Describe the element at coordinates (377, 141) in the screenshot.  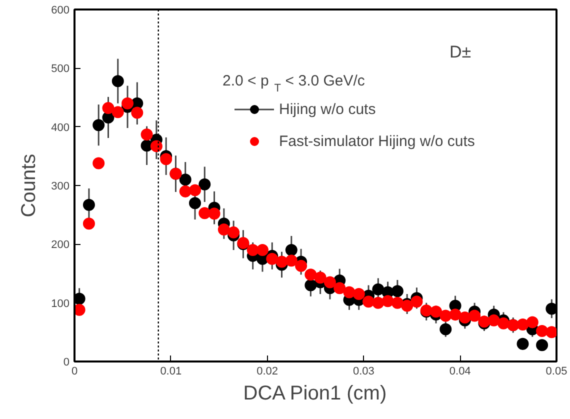
I see `legend-label: Fast-simulator Hijing w/o cuts` at that location.